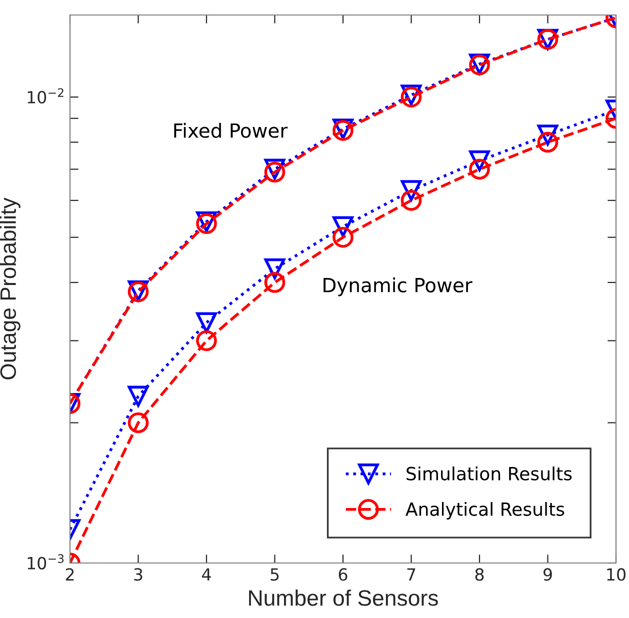 The width and height of the screenshot is (629, 618). I want to click on y-tick-label: 10$^{−3}$, so click(46, 562).